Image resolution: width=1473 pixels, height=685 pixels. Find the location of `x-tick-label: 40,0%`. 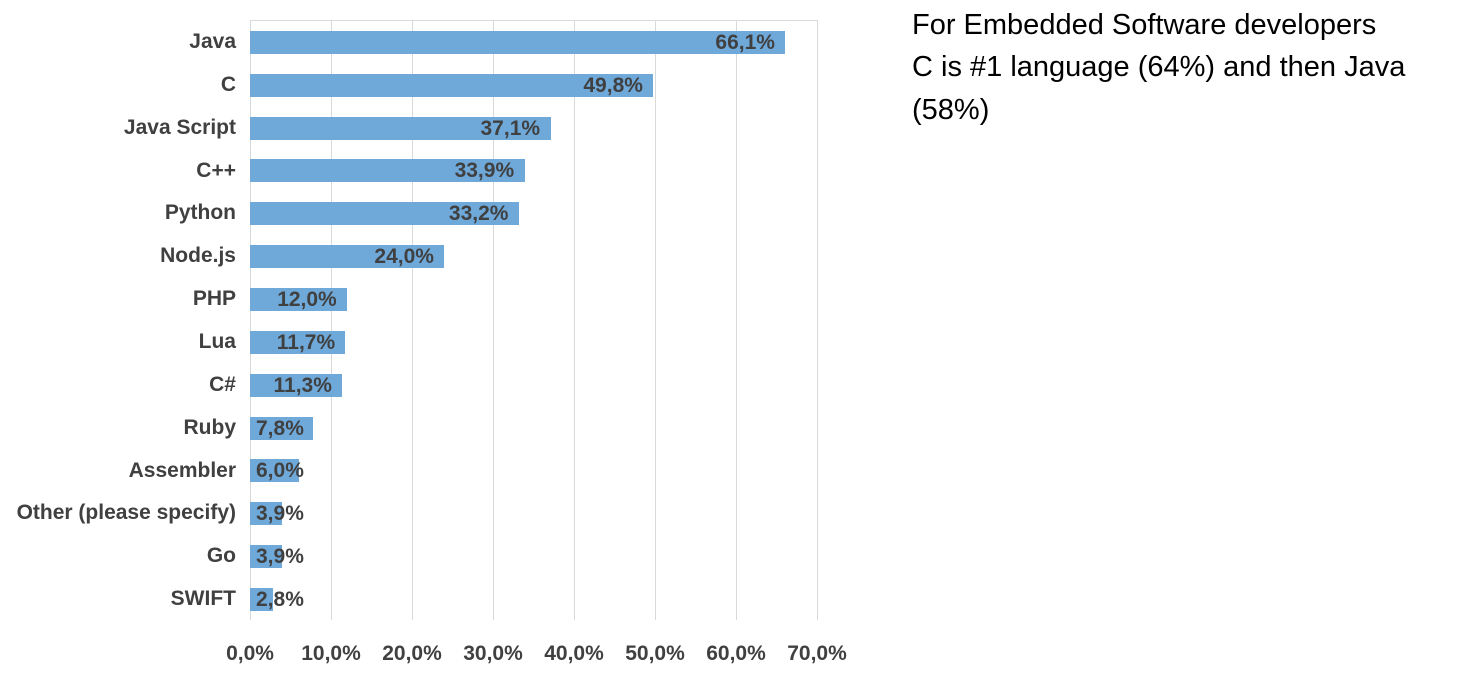

x-tick-label: 40,0% is located at coordinates (574, 653).